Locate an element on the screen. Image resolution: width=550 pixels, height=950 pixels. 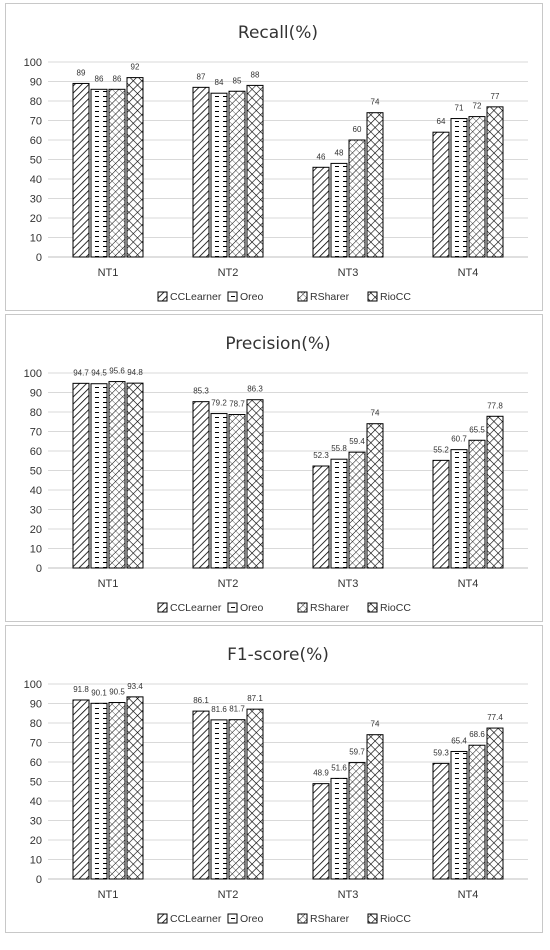
data-label: 86 is located at coordinates (117, 78).